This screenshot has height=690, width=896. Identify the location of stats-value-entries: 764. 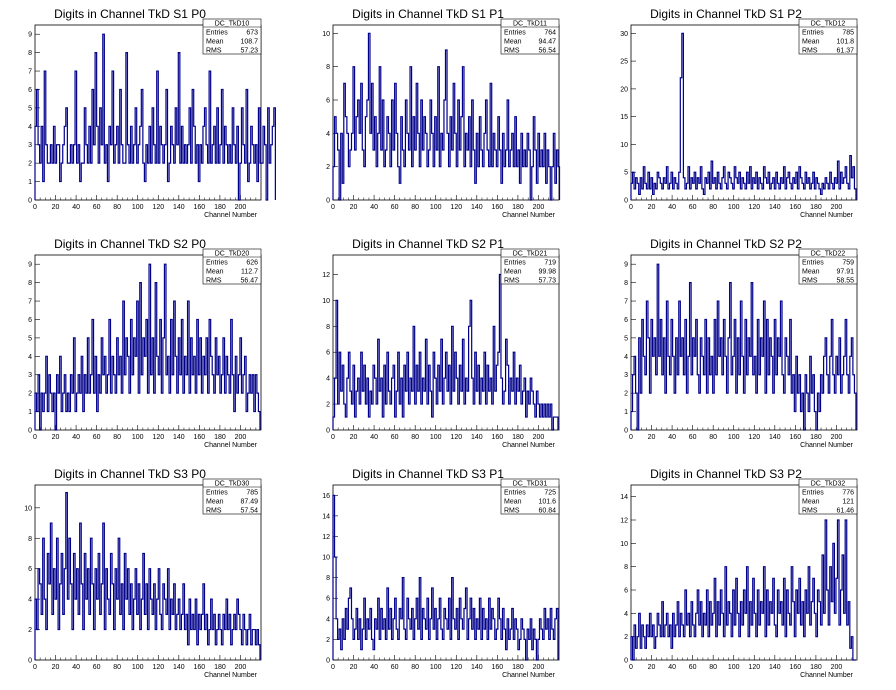
(550, 33).